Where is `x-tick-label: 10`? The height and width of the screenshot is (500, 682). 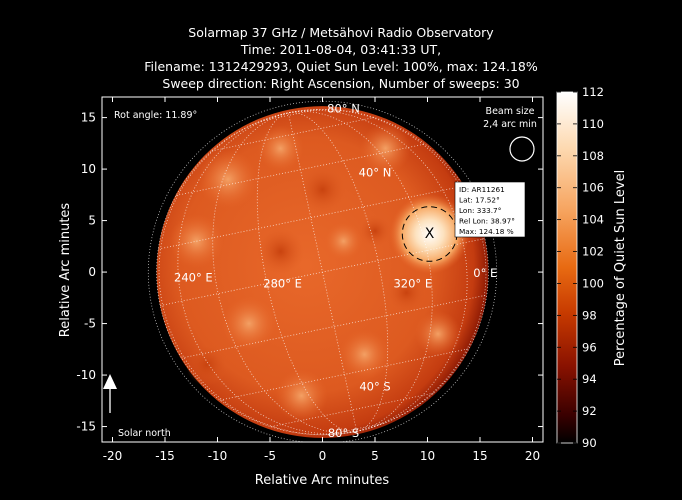
x-tick-label: 10 is located at coordinates (427, 456).